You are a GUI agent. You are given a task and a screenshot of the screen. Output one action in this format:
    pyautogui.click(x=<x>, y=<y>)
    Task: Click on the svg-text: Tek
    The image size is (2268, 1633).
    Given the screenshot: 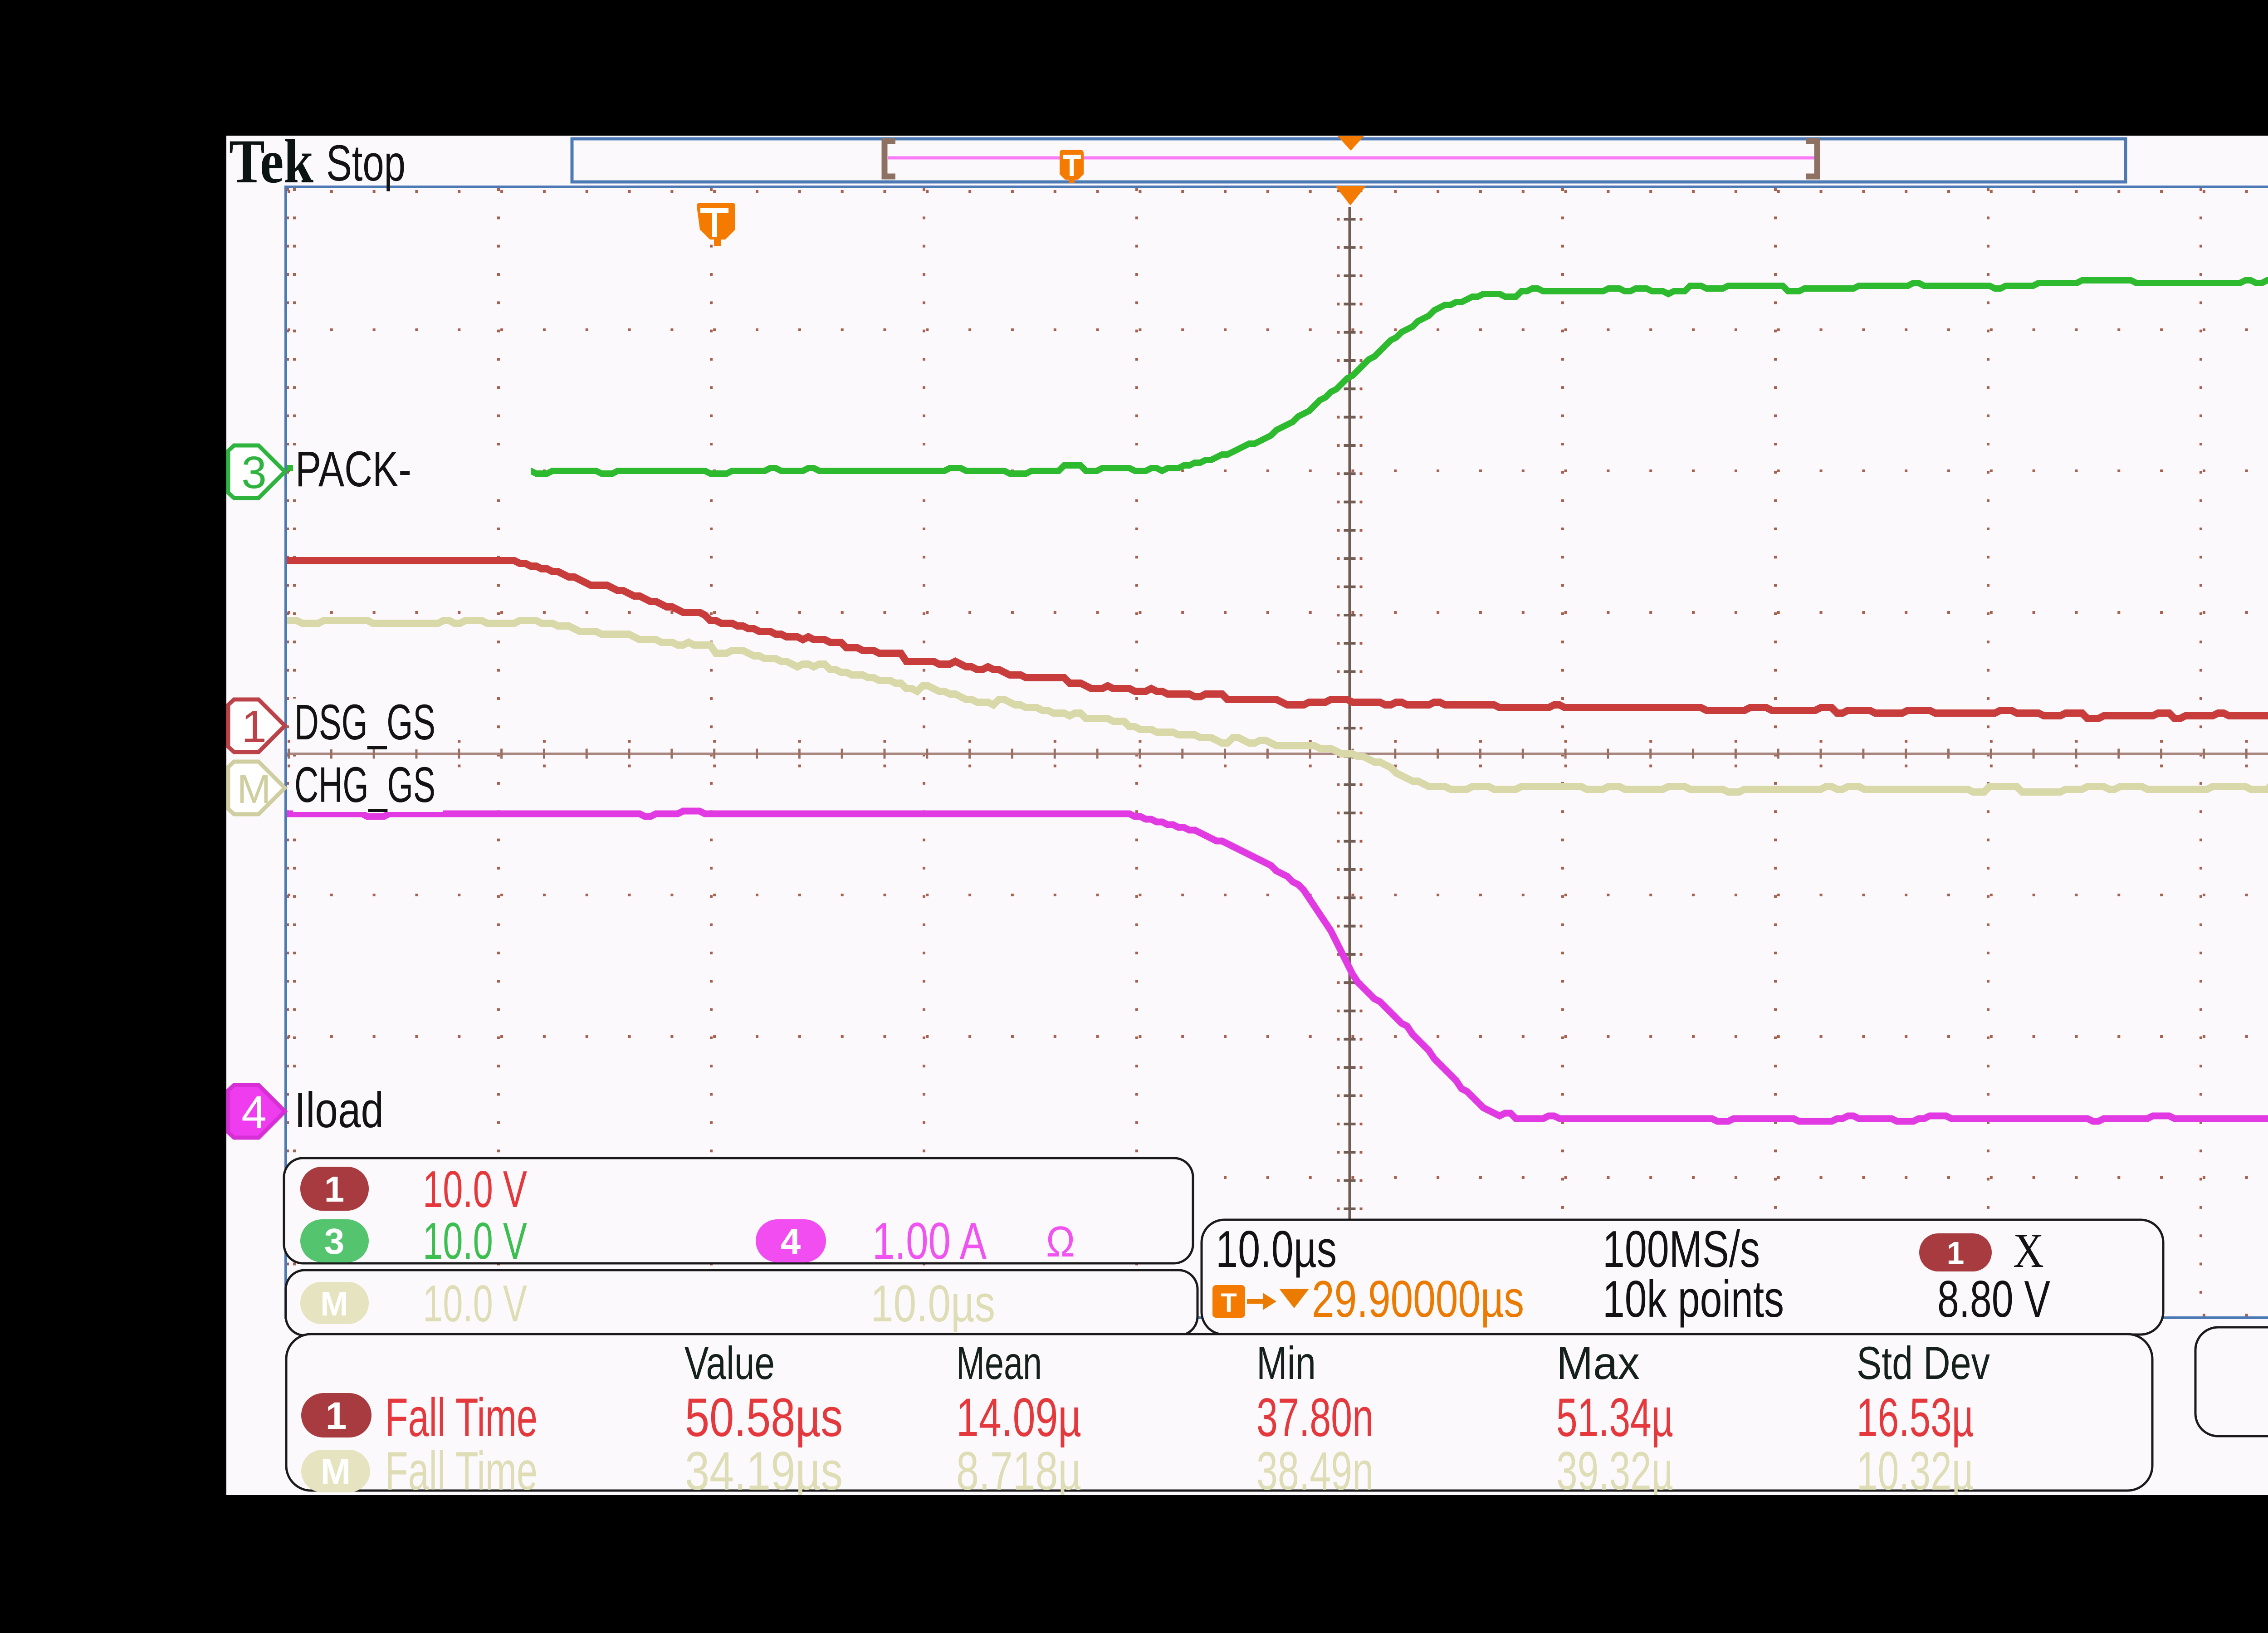 What is the action you would take?
    pyautogui.click(x=271, y=161)
    